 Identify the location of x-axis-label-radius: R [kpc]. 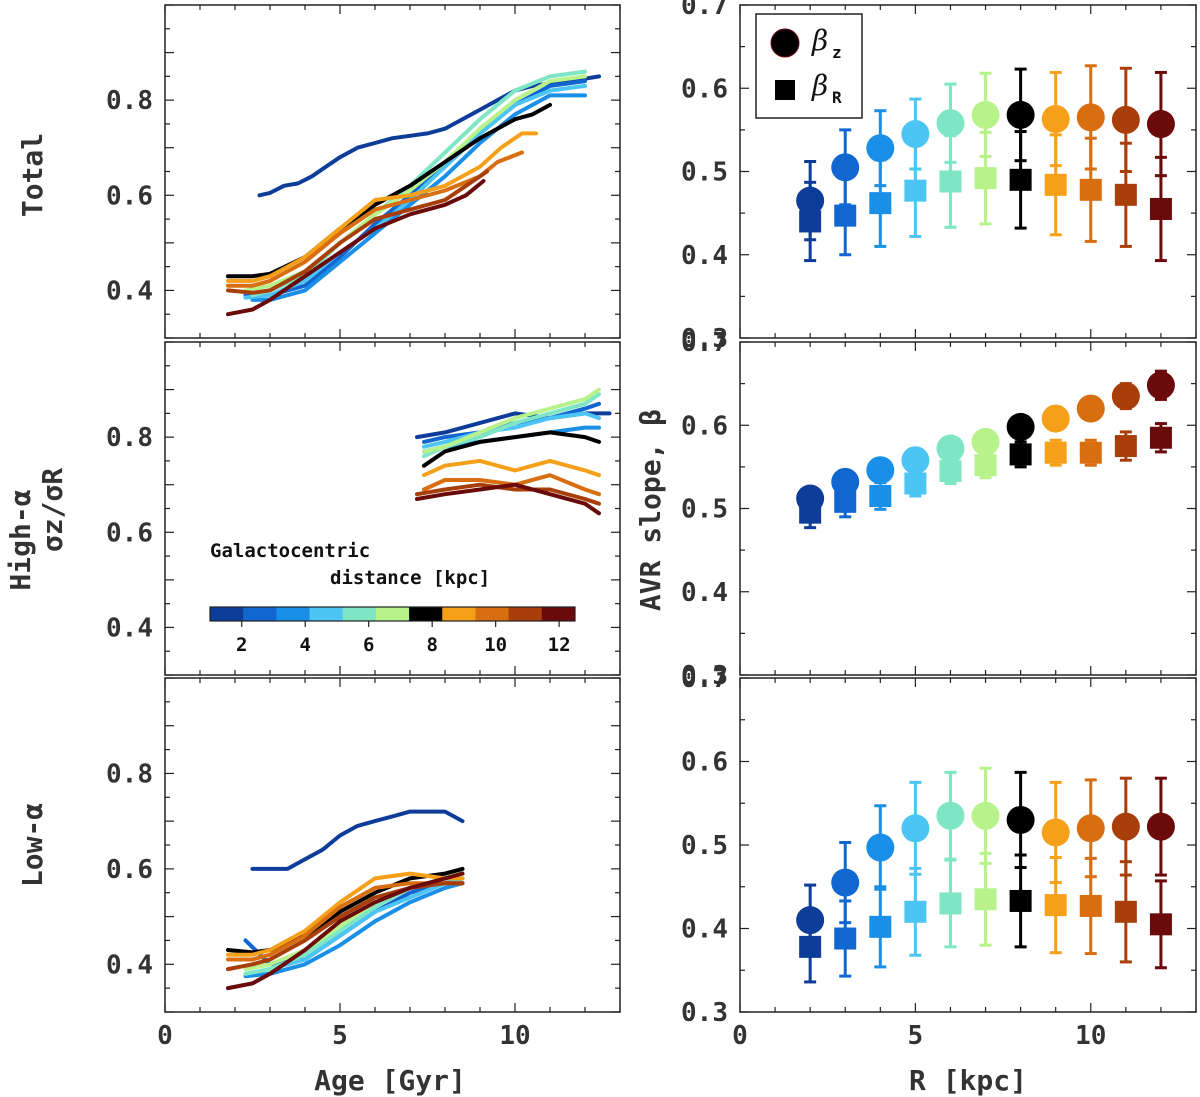
(968, 1080).